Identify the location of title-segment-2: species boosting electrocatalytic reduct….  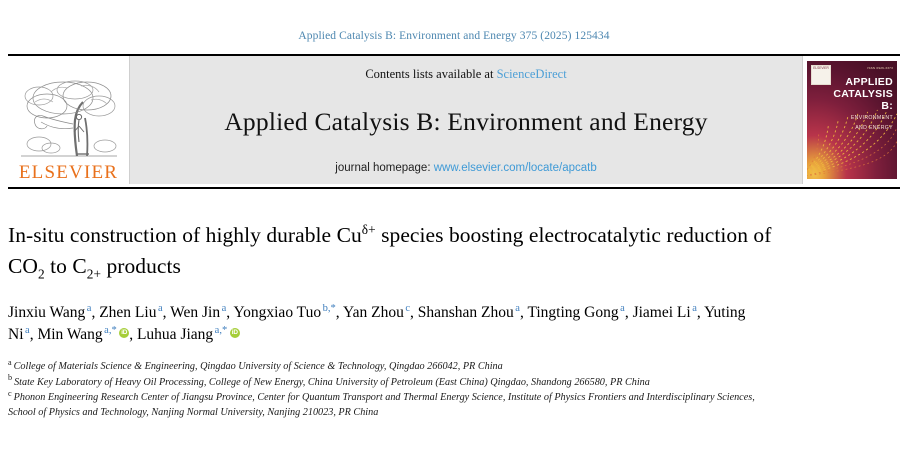
(390, 250).